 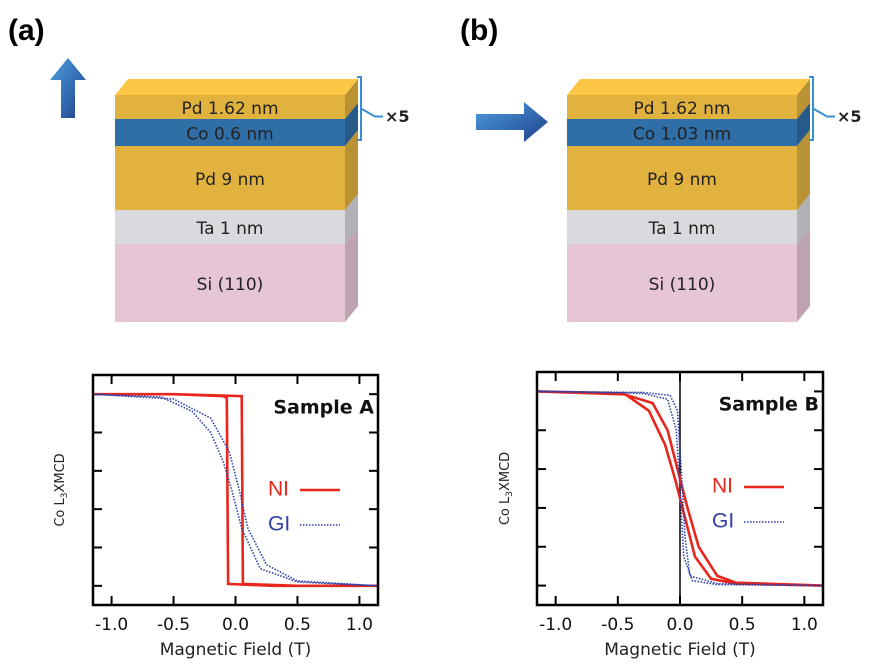 What do you see at coordinates (682, 135) in the screenshot?
I see `layer-label: Co 1.03 nm` at bounding box center [682, 135].